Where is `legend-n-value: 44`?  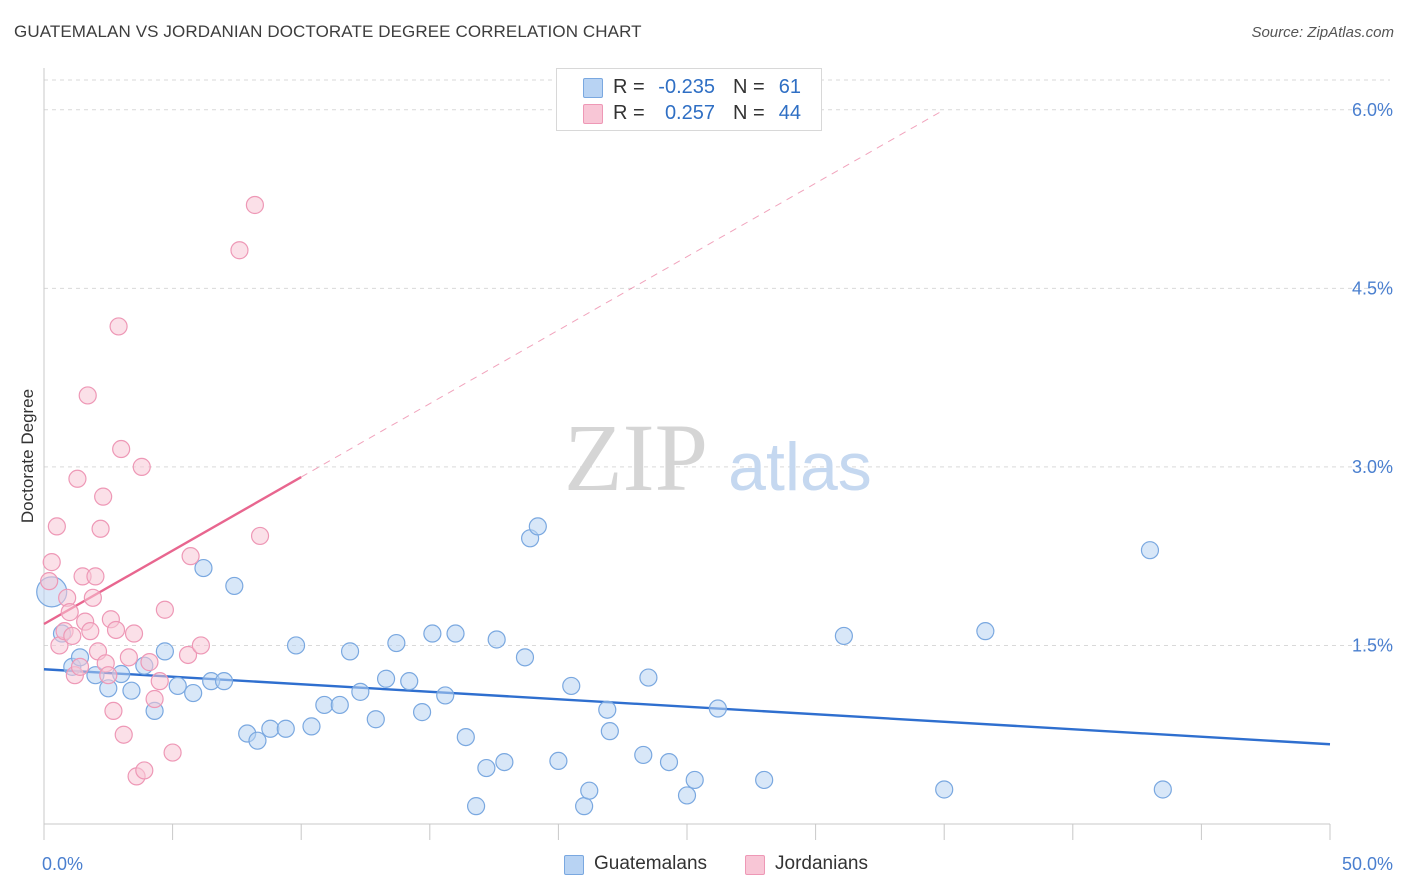
legend-n-value: 44 is located at coordinates (789, 113).